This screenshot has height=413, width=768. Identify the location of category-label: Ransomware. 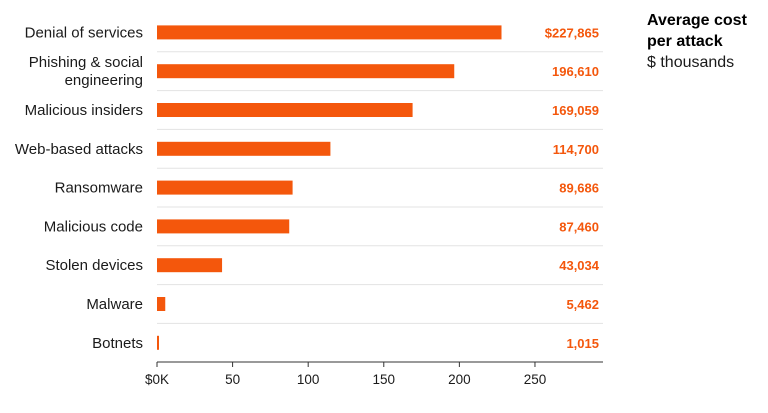
(99, 188).